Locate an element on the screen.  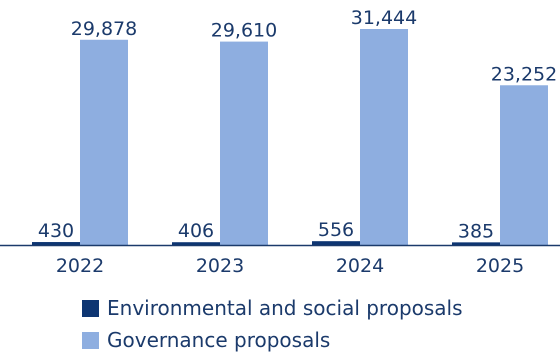
value-label-s0-2025: 385 is located at coordinates (476, 231).